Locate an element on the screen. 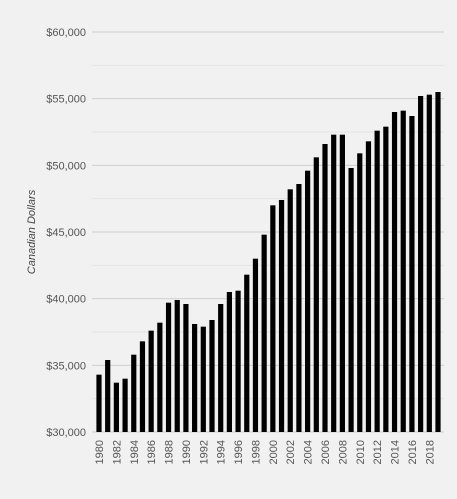  x-tick-label: 2002 is located at coordinates (291, 452).